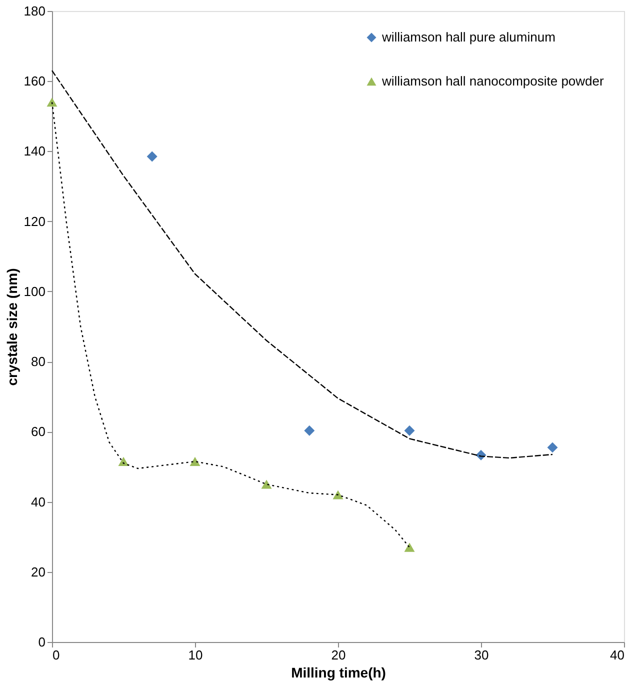 The height and width of the screenshot is (691, 637). Describe the element at coordinates (38, 432) in the screenshot. I see `y-tick-label: 60` at that location.